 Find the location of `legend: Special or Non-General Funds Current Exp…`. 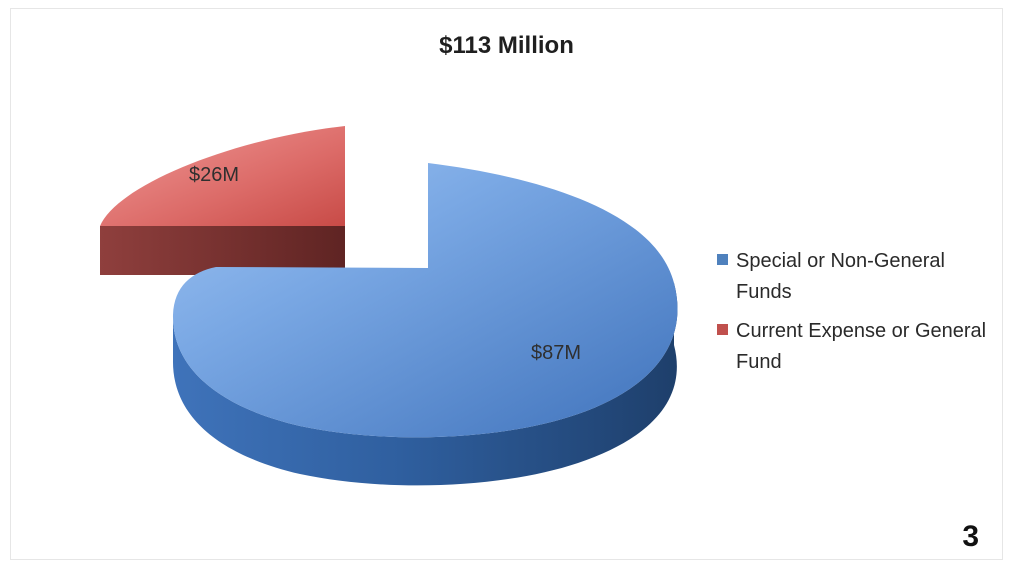

legend: Special or Non-General Funds Current Exp… is located at coordinates (863, 316).